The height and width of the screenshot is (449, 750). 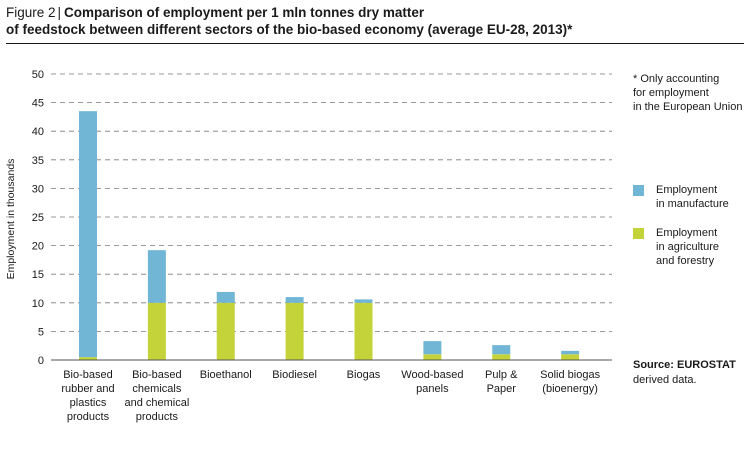 I want to click on y-tick-label: 15, so click(x=38, y=275).